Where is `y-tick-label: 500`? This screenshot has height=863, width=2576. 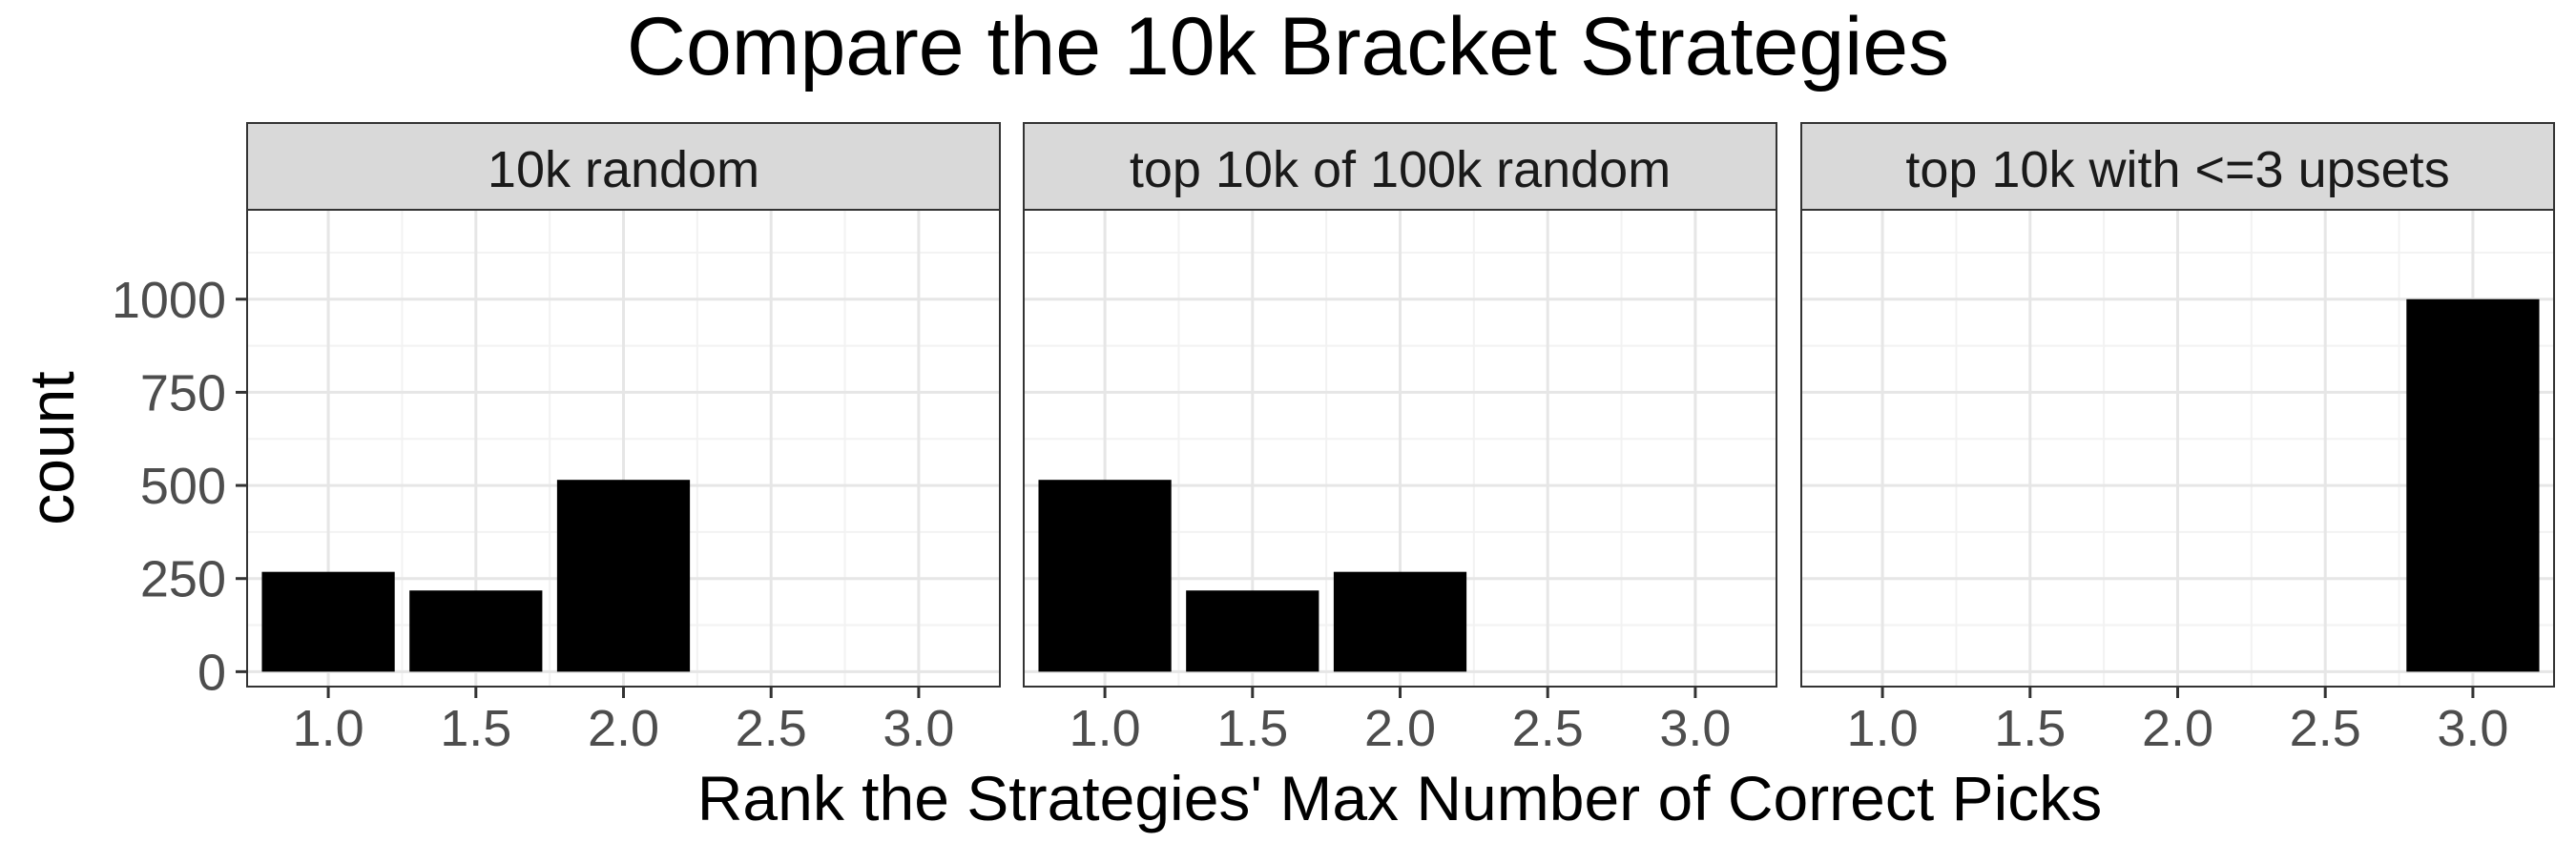 y-tick-label: 500 is located at coordinates (183, 486).